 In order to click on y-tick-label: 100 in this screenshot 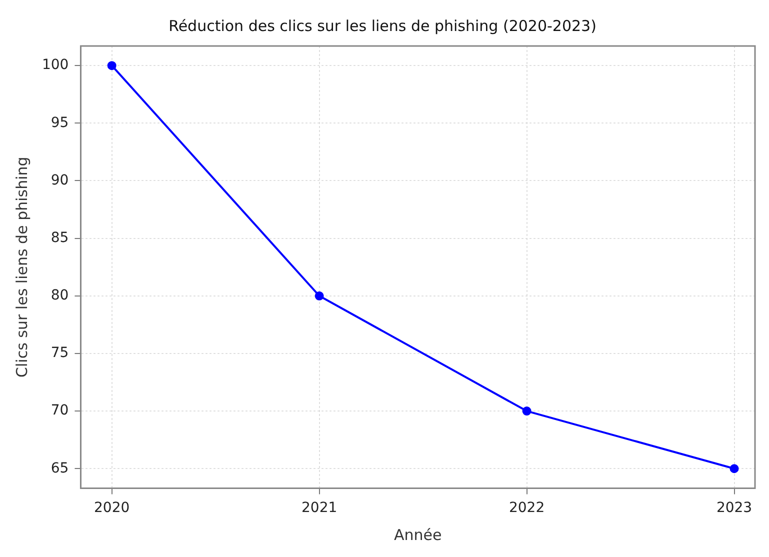, I will do `click(55, 65)`.